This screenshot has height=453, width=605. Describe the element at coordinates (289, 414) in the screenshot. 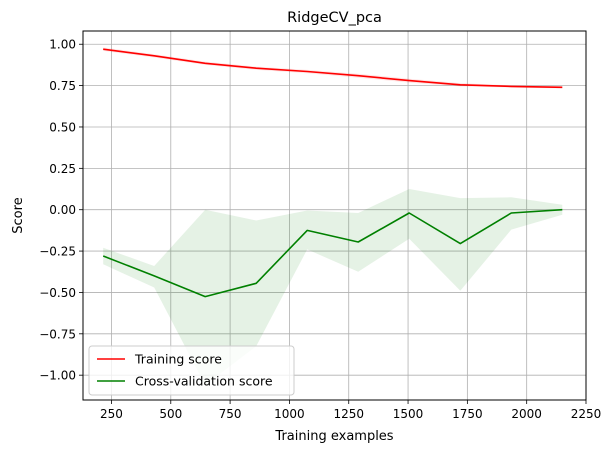

I see `x-tick-label: 1000` at that location.